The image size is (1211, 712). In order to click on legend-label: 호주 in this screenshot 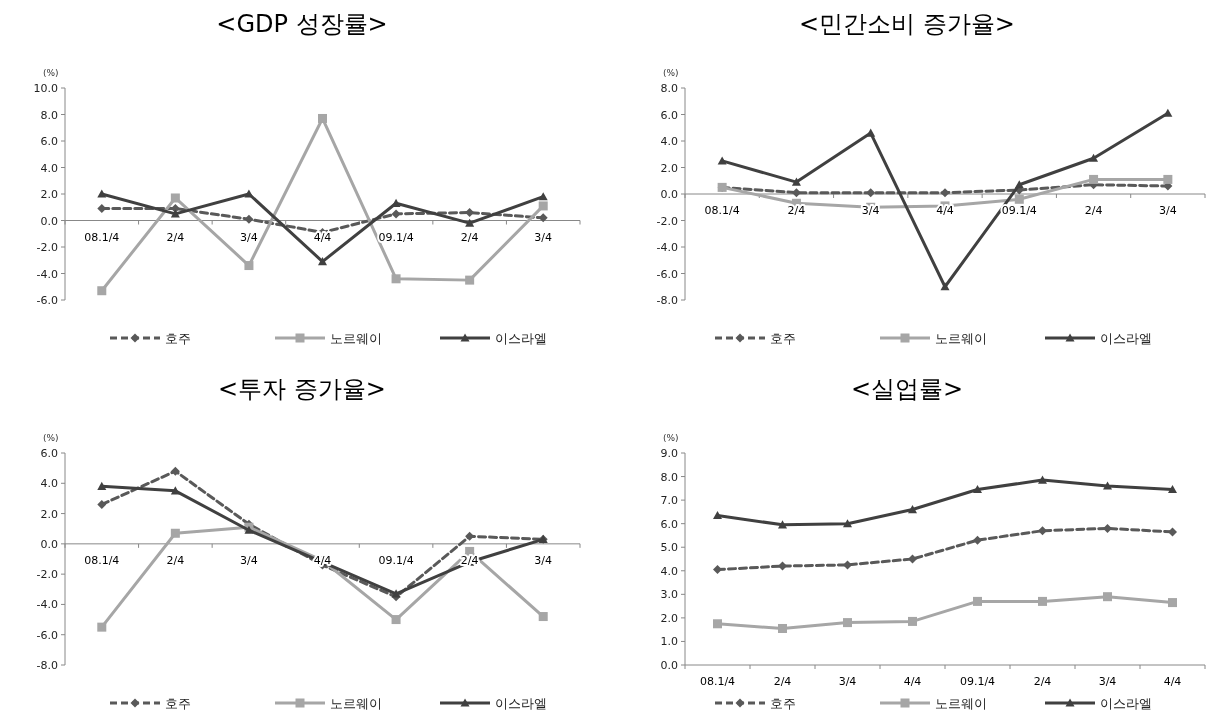, I will do `click(783, 338)`.